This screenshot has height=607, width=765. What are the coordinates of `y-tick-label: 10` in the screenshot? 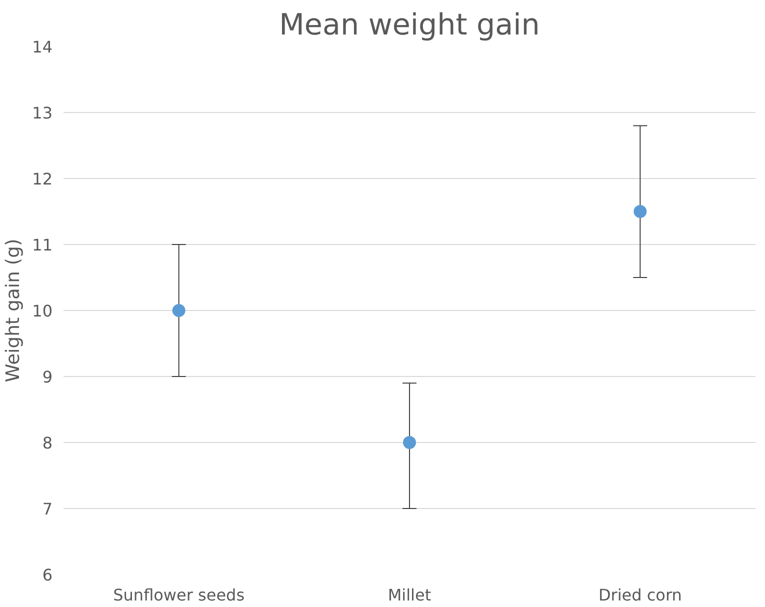 It's located at (42, 311).